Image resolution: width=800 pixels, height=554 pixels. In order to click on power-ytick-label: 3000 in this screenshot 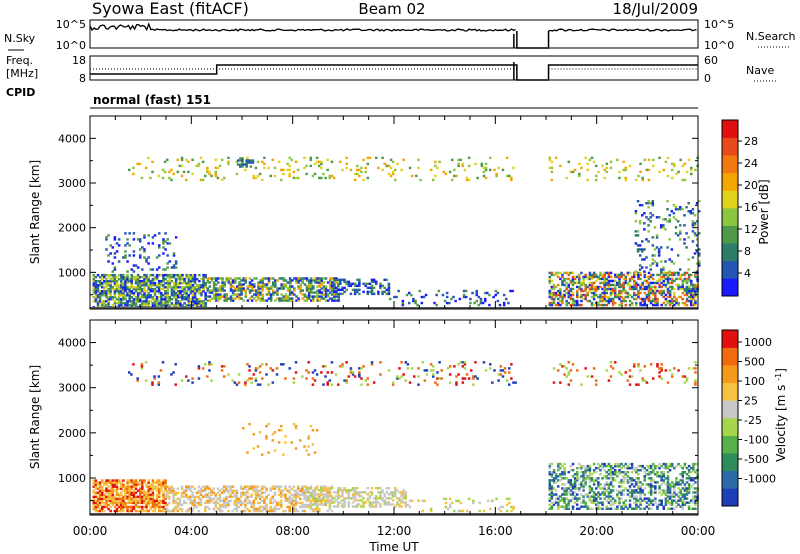, I will do `click(72, 183)`.